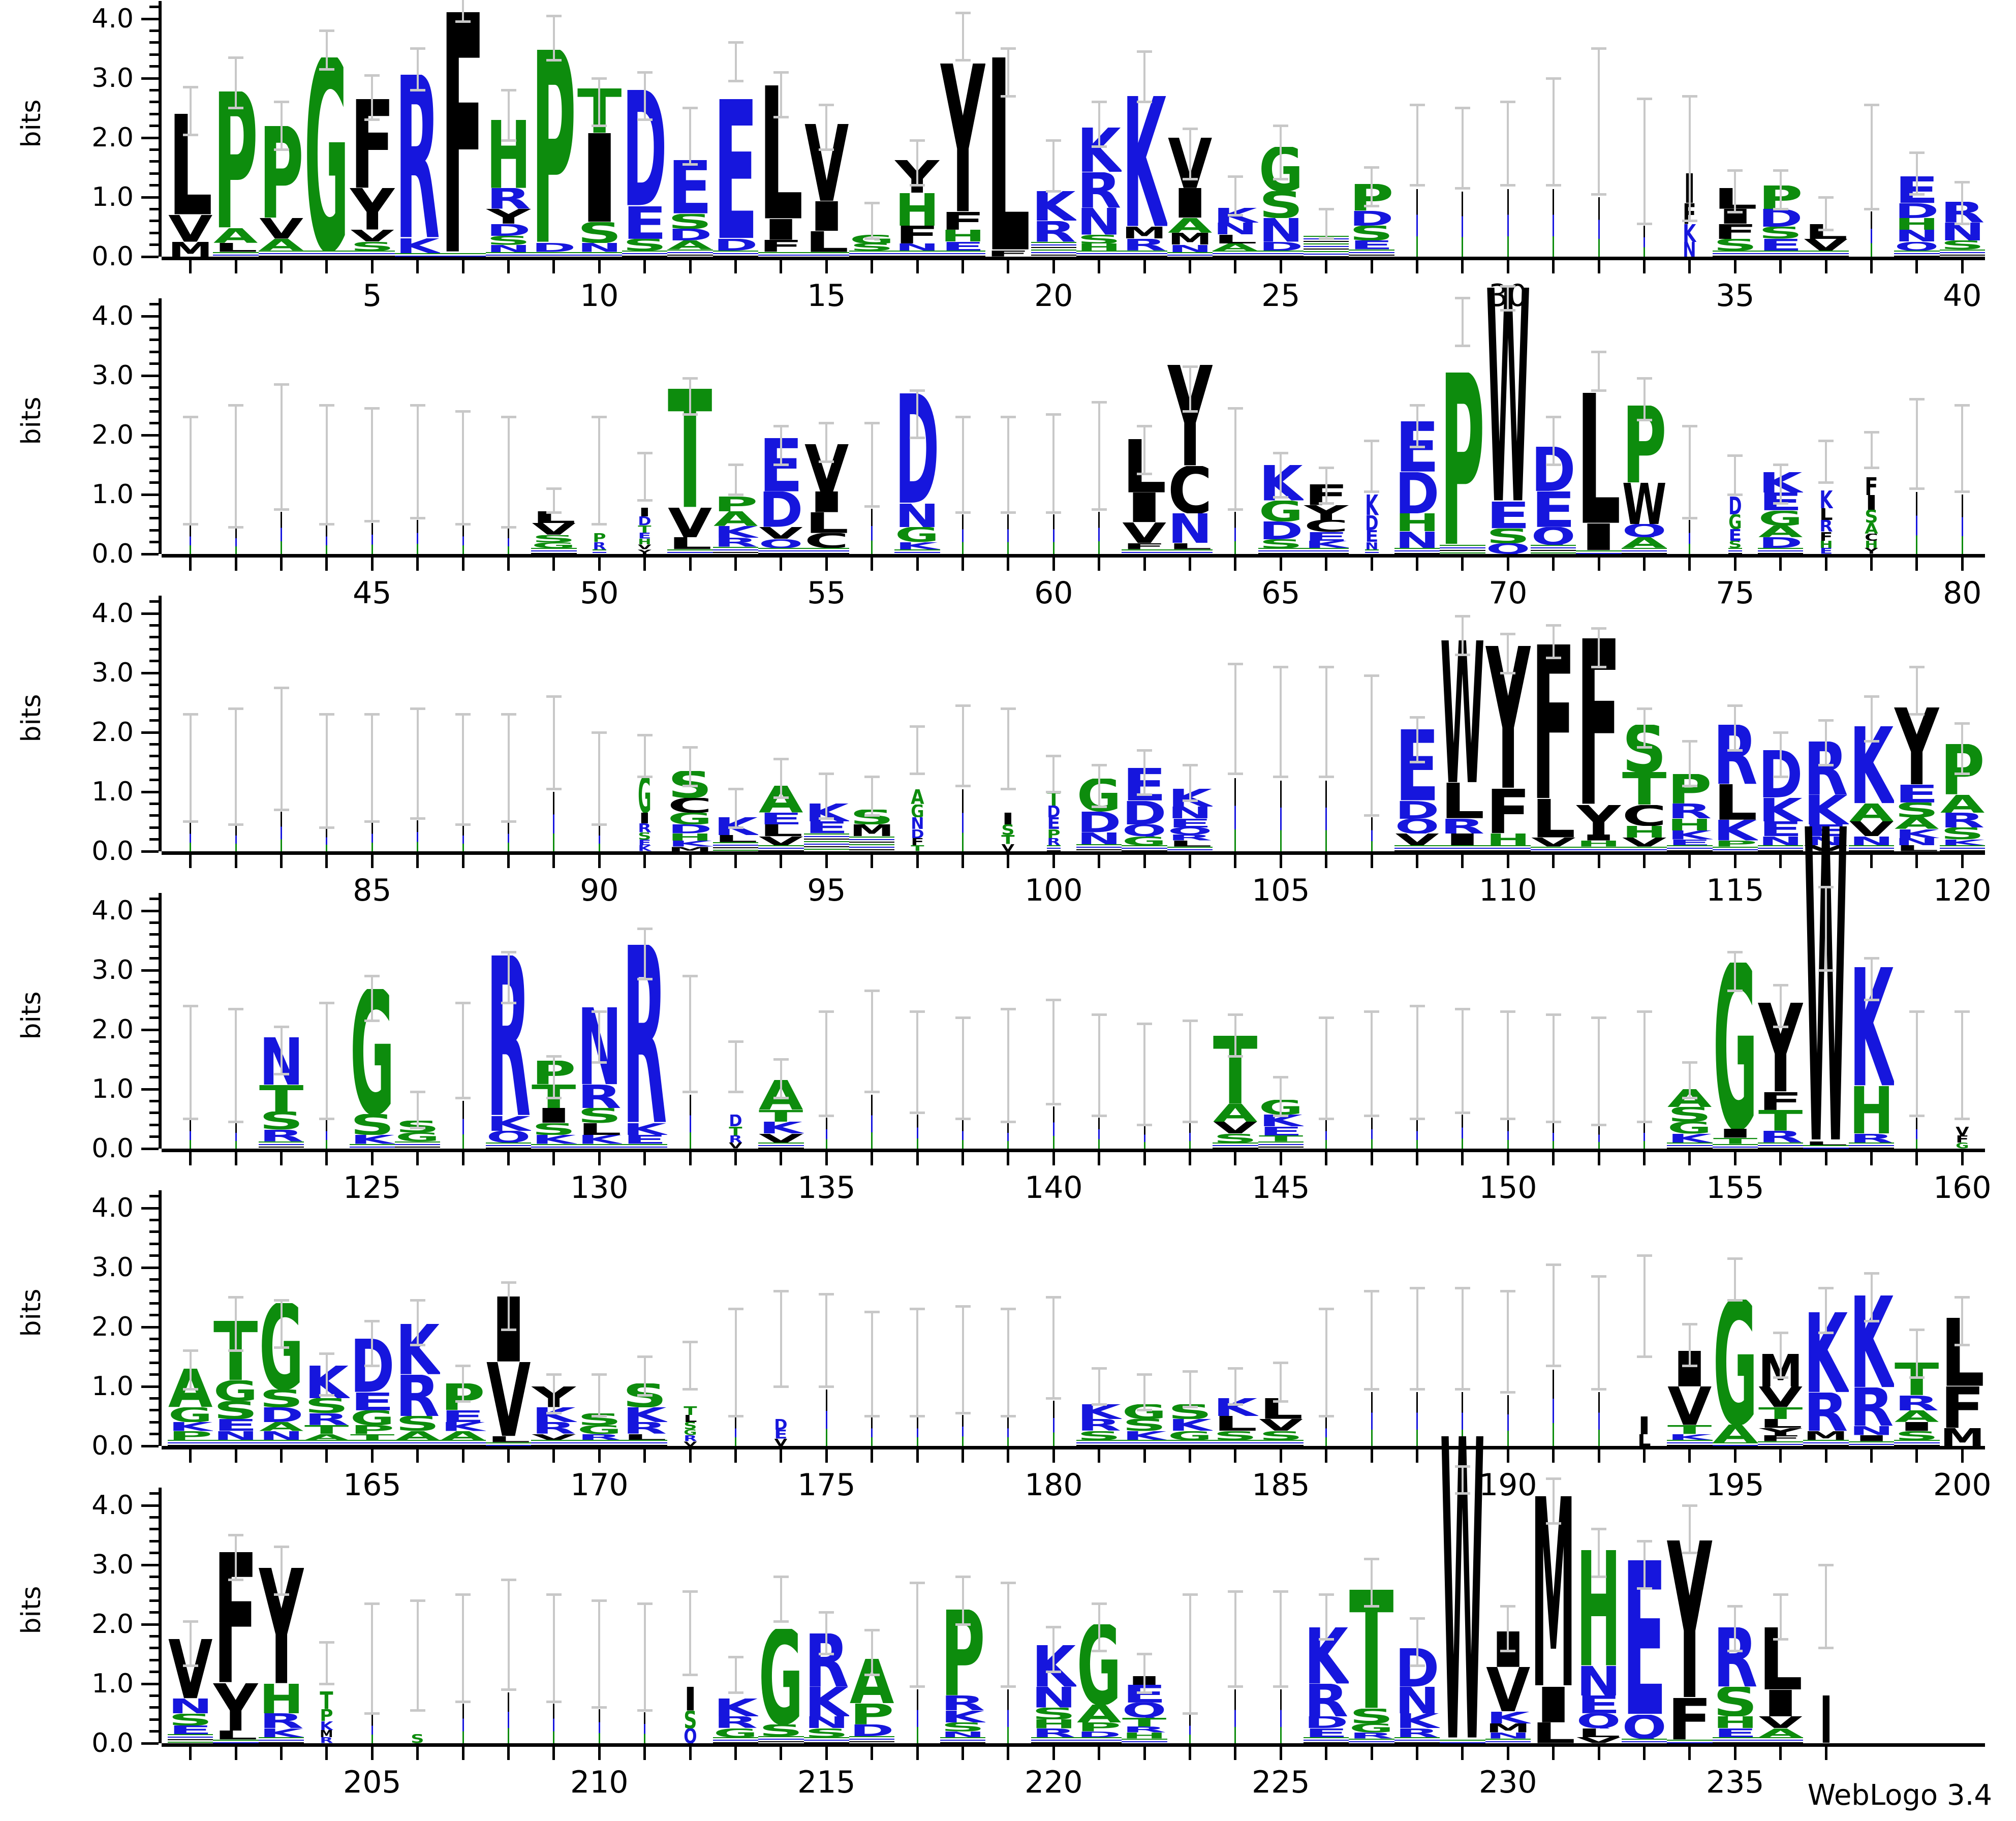 This screenshot has height=1821, width=2016. I want to click on logo-column-138-hairline, so click(963, 1134).